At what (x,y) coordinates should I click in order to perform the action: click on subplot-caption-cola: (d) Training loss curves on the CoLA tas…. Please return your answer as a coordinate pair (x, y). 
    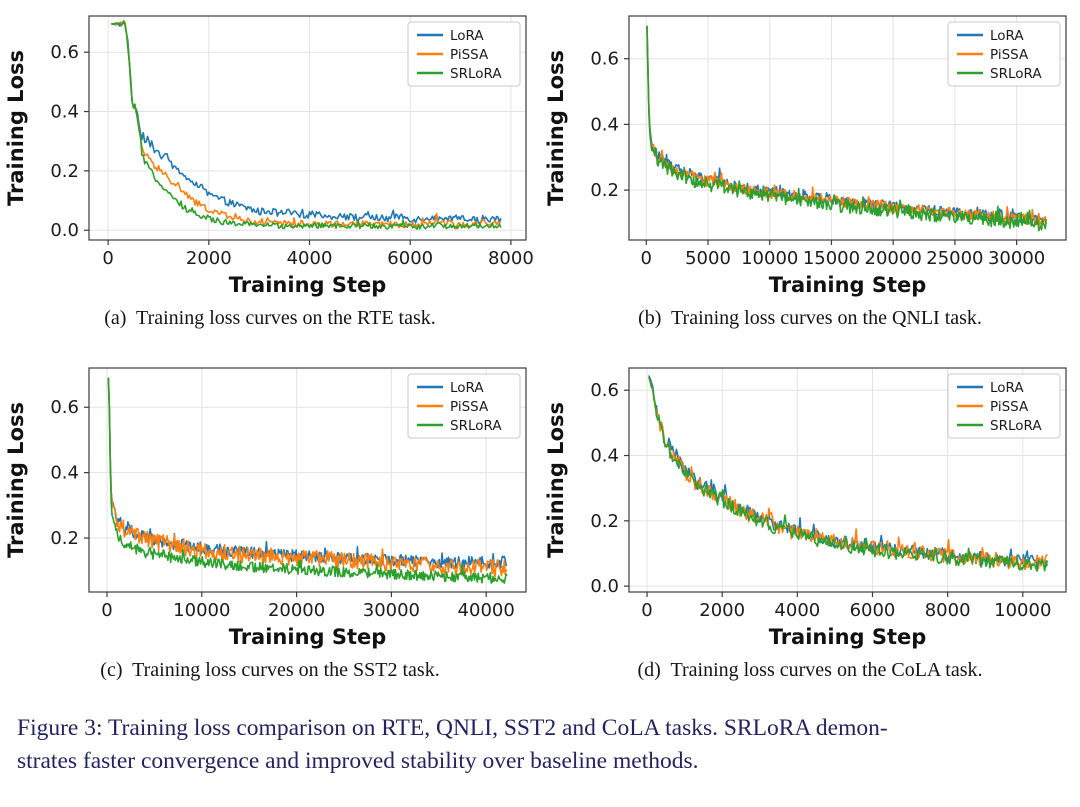
    Looking at the image, I should click on (810, 670).